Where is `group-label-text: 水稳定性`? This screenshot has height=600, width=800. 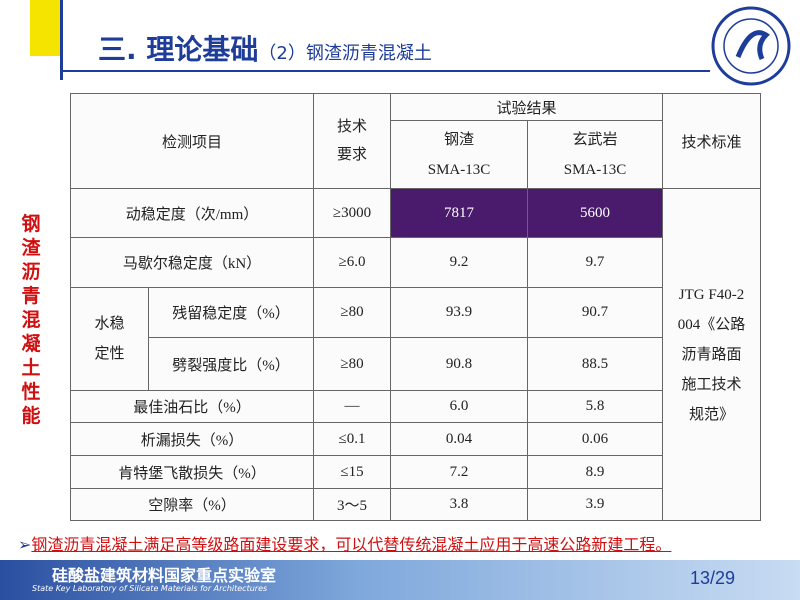
group-label-text: 水稳定性 is located at coordinates (109, 339).